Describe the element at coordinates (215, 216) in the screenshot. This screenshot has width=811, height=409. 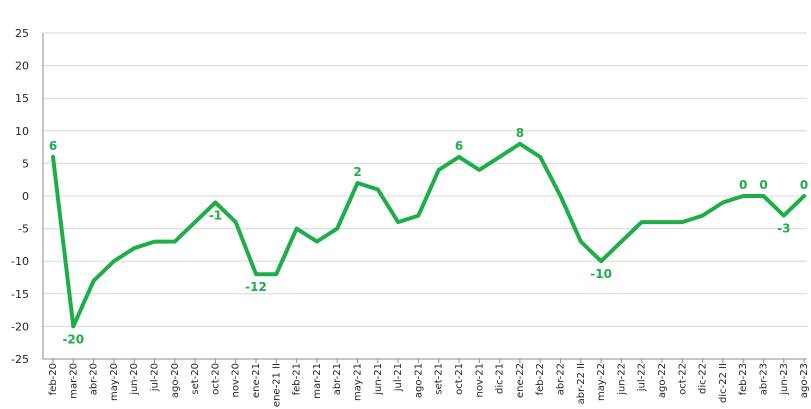
I see `data-label: -1` at that location.